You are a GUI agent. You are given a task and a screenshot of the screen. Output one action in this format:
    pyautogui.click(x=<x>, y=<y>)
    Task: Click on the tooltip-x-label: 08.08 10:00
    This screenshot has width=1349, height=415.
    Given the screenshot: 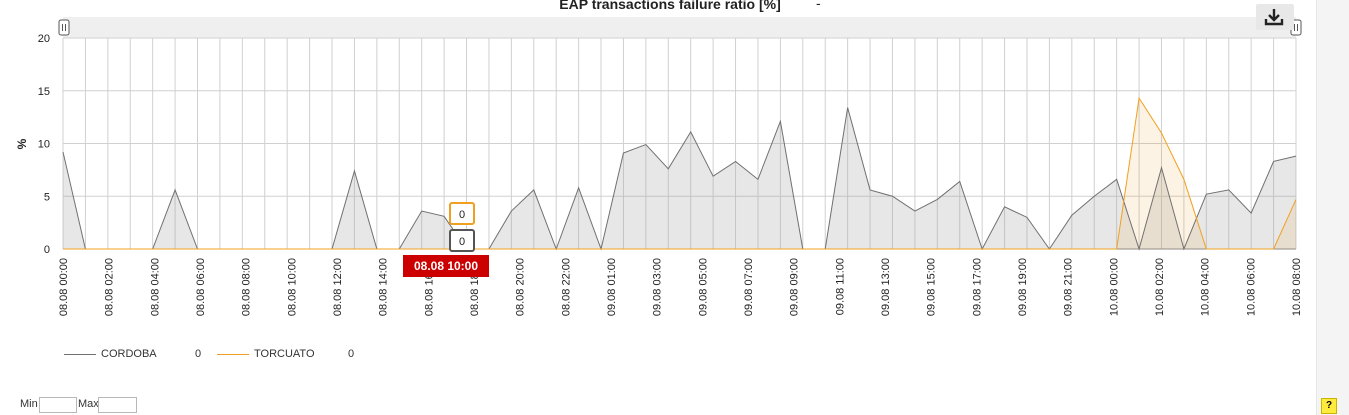 What is the action you would take?
    pyautogui.click(x=446, y=266)
    